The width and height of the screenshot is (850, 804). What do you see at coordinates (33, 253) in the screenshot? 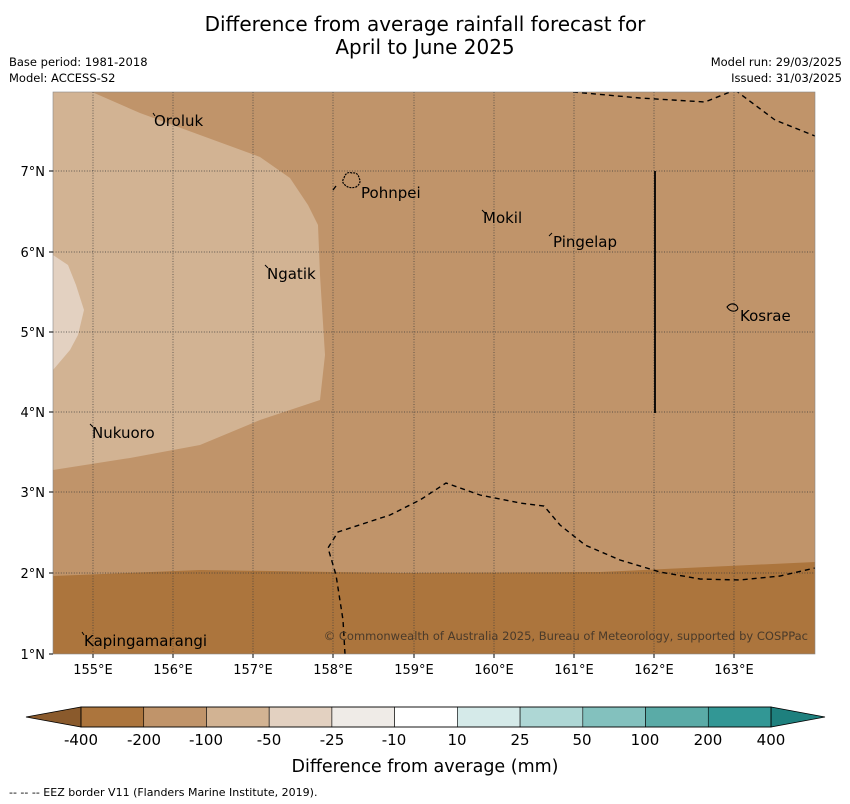
I see `lat-label-6: 6°N` at bounding box center [33, 253].